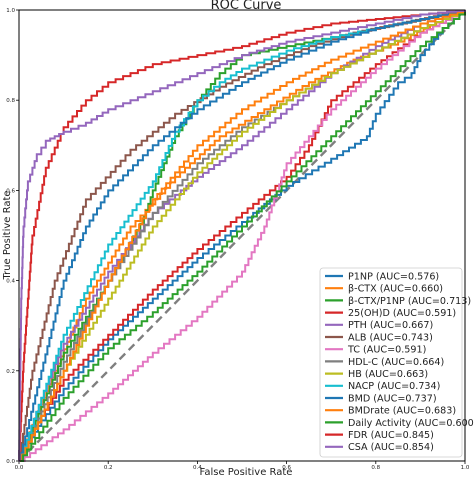 This screenshot has width=474, height=477. I want to click on y-tick-label: 0.8, so click(10, 101).